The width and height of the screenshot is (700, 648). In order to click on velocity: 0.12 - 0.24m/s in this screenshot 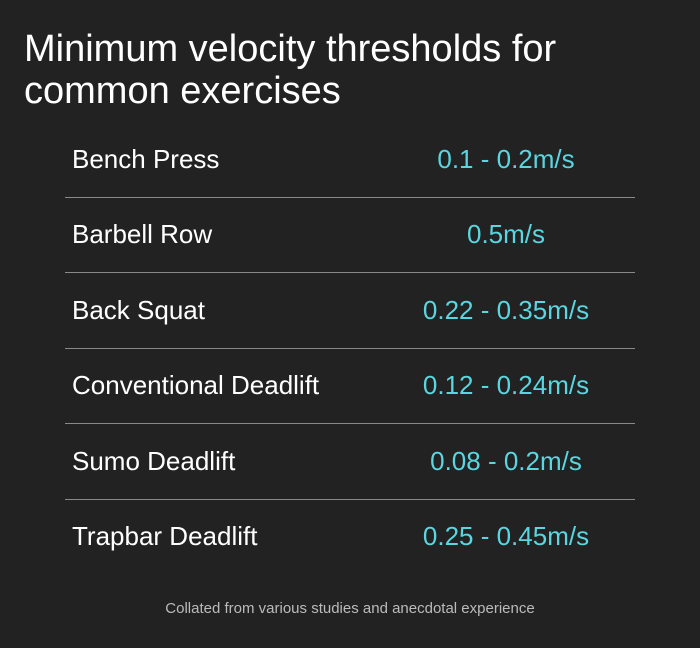, I will do `click(506, 385)`.